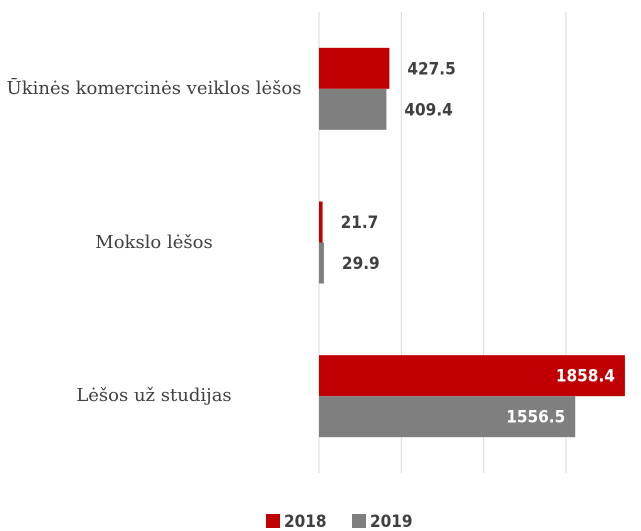 This screenshot has height=531, width=641. I want to click on data-label: 21.7, so click(360, 223).